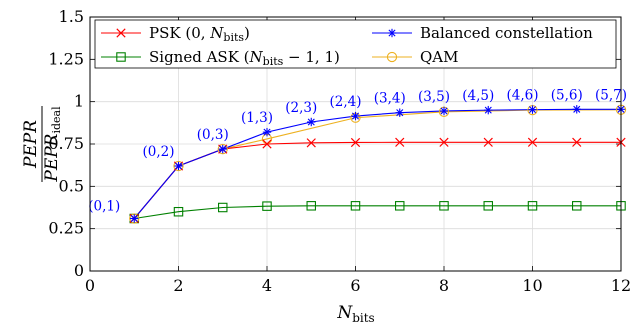 The width and height of the screenshot is (630, 327). I want to click on legend-entry: PSK (0, Nbits), so click(175, 34).